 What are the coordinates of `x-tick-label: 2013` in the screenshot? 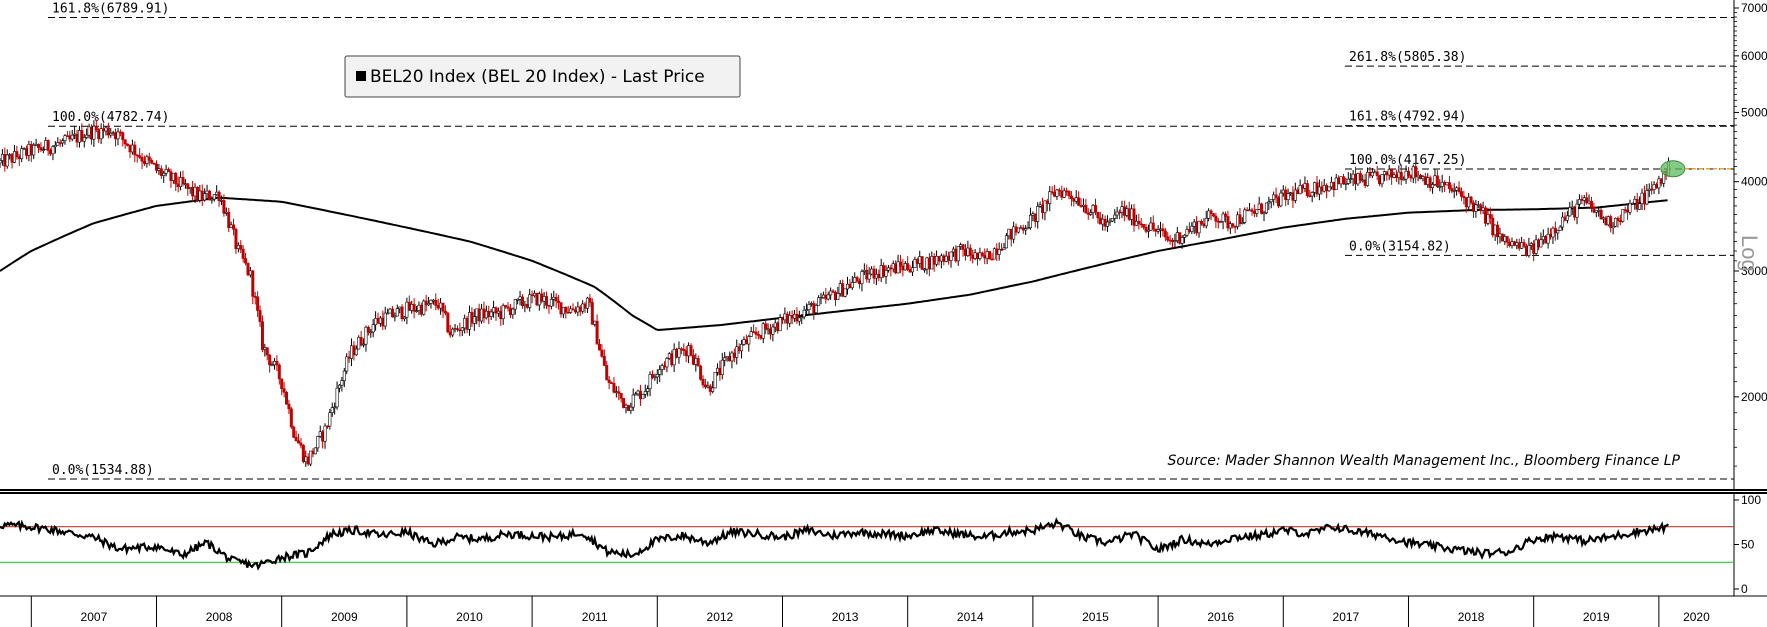 It's located at (845, 617).